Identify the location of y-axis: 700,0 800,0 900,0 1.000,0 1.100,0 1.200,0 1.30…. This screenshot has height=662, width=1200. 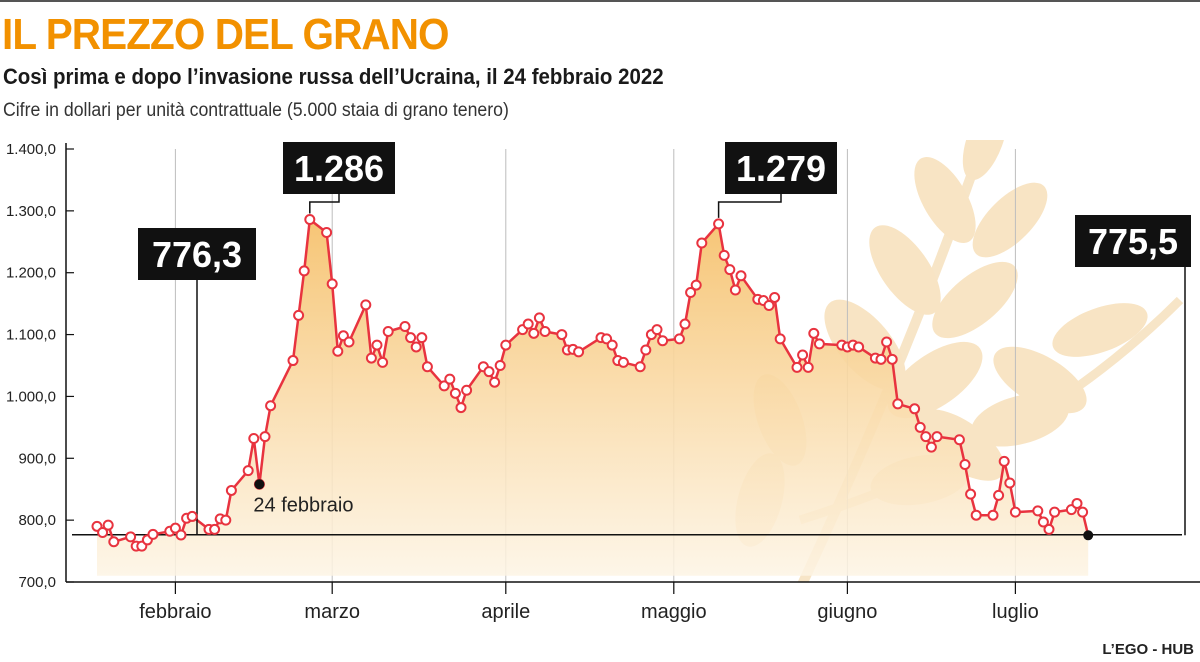
(40, 366).